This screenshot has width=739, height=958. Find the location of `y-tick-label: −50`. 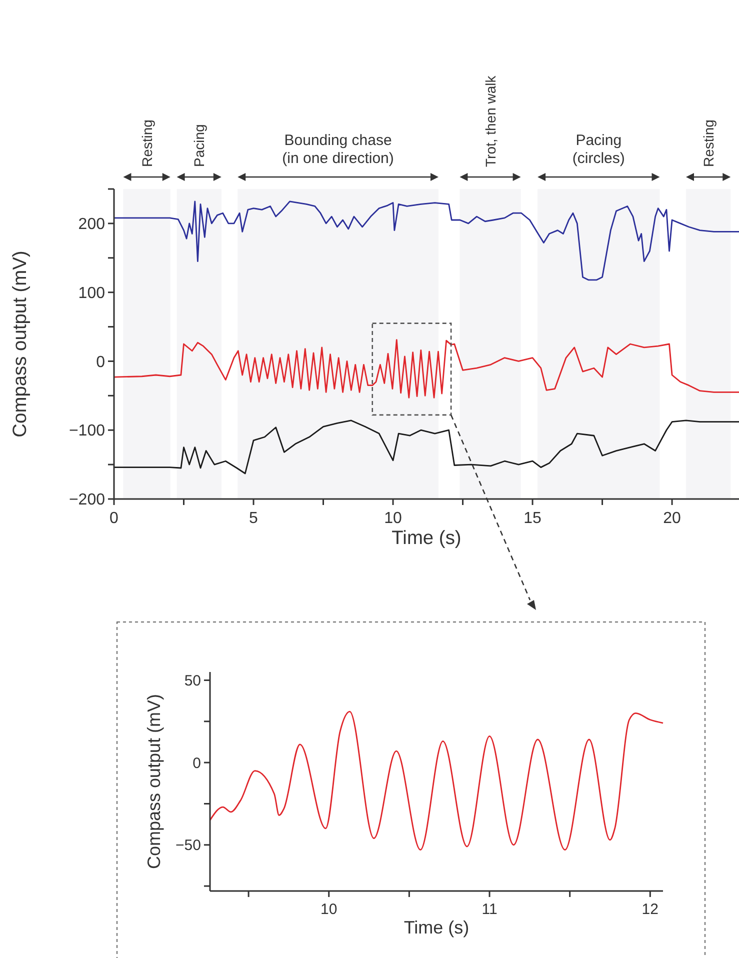

y-tick-label: −50 is located at coordinates (188, 845).